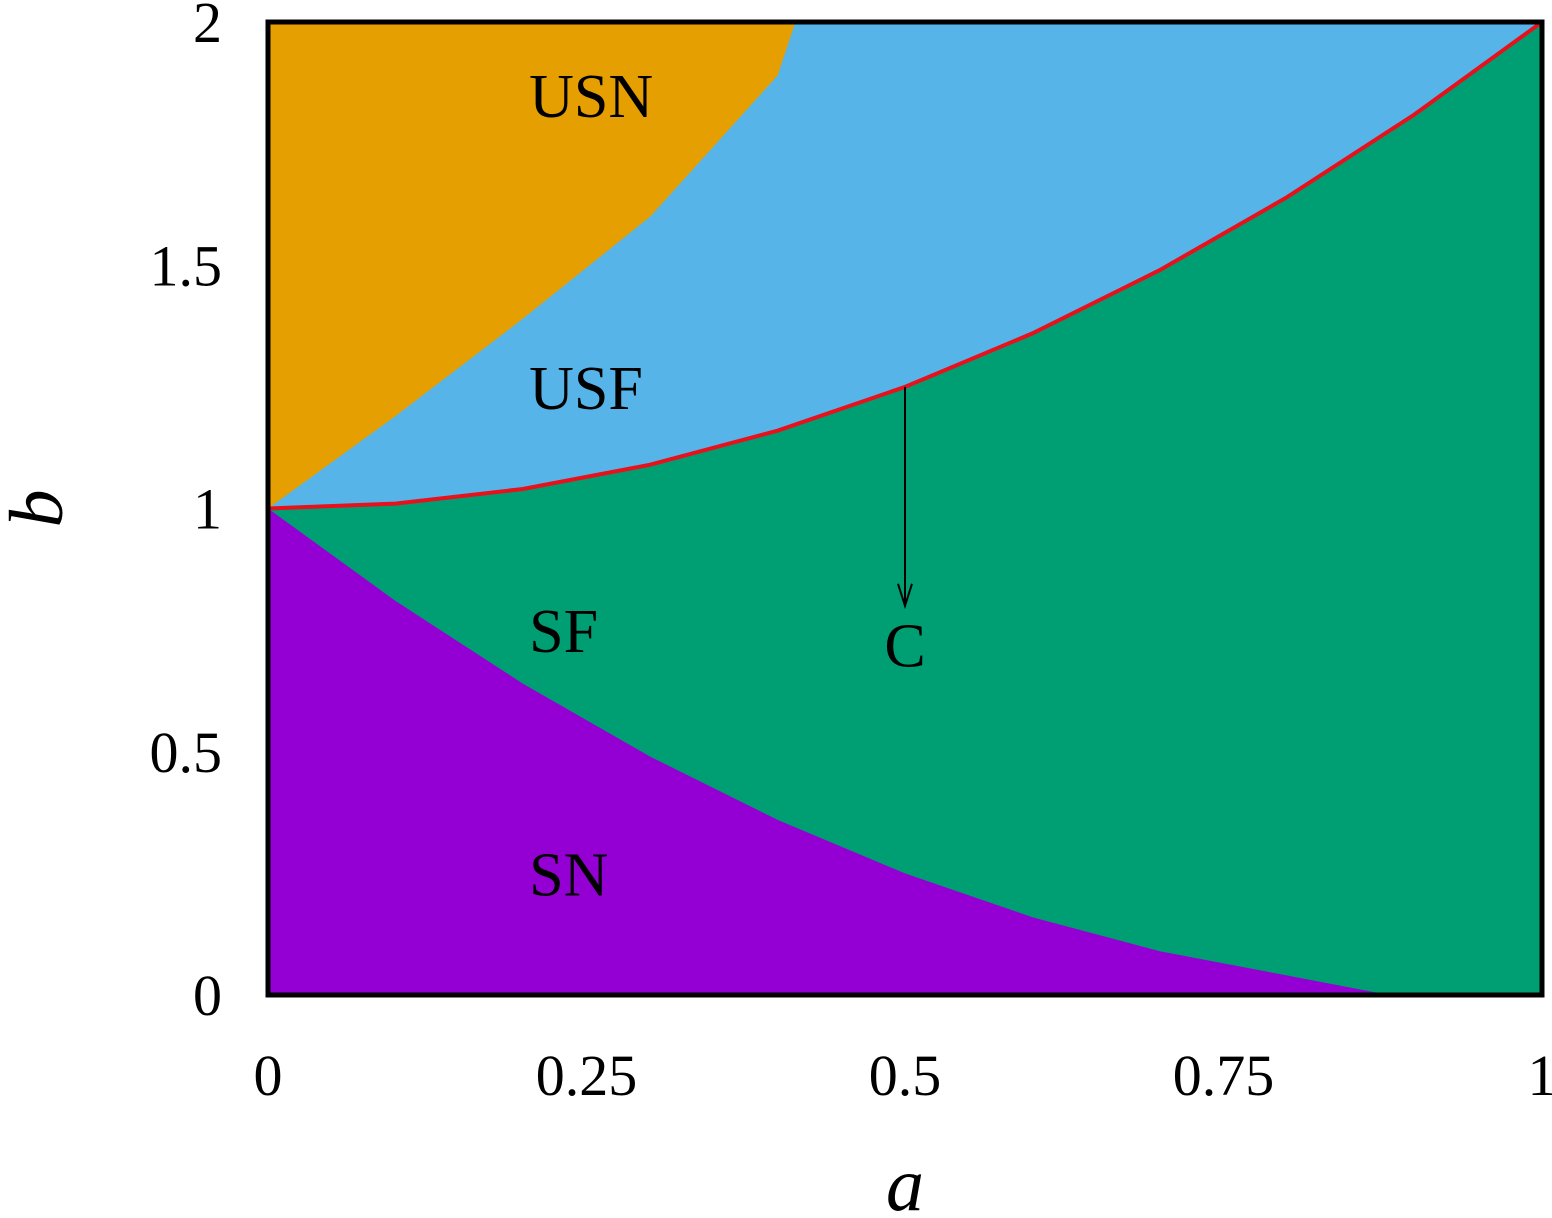 The height and width of the screenshot is (1218, 1552). What do you see at coordinates (268, 1075) in the screenshot?
I see `x-tick-label: 0` at bounding box center [268, 1075].